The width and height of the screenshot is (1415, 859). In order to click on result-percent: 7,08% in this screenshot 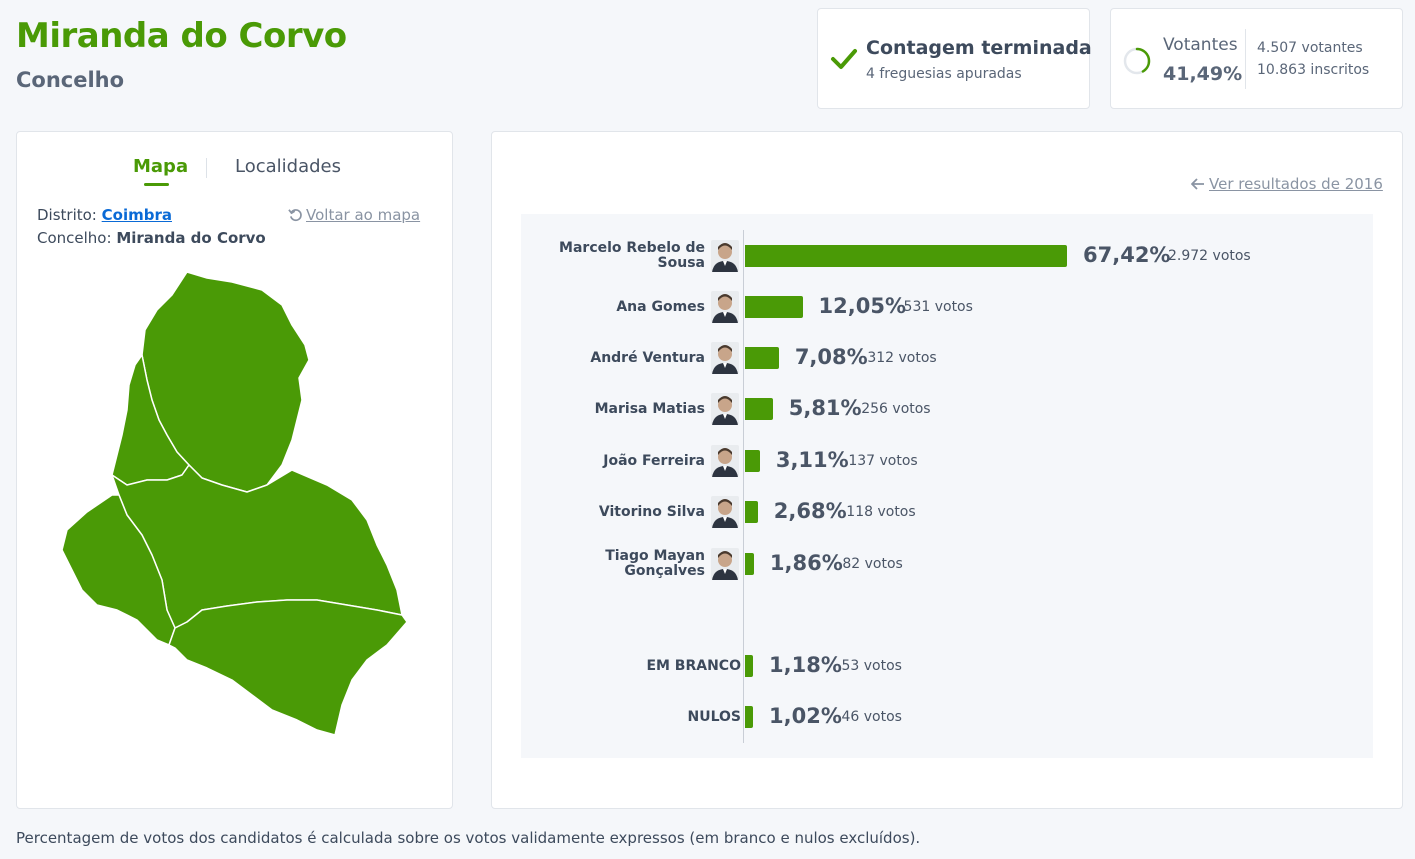, I will do `click(831, 357)`.